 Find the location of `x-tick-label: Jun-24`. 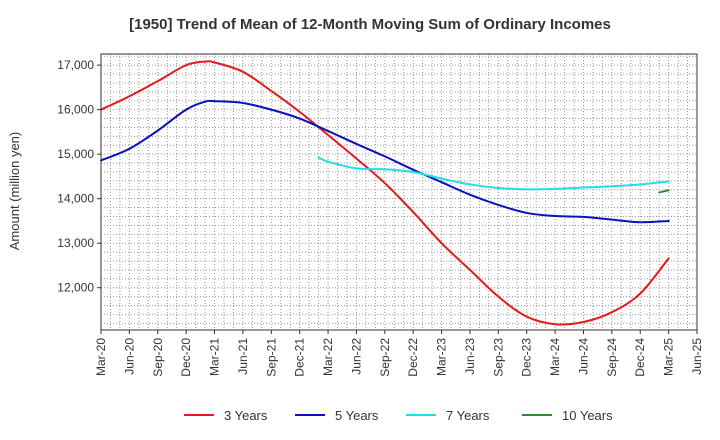

x-tick-label: Jun-24 is located at coordinates (583, 356).